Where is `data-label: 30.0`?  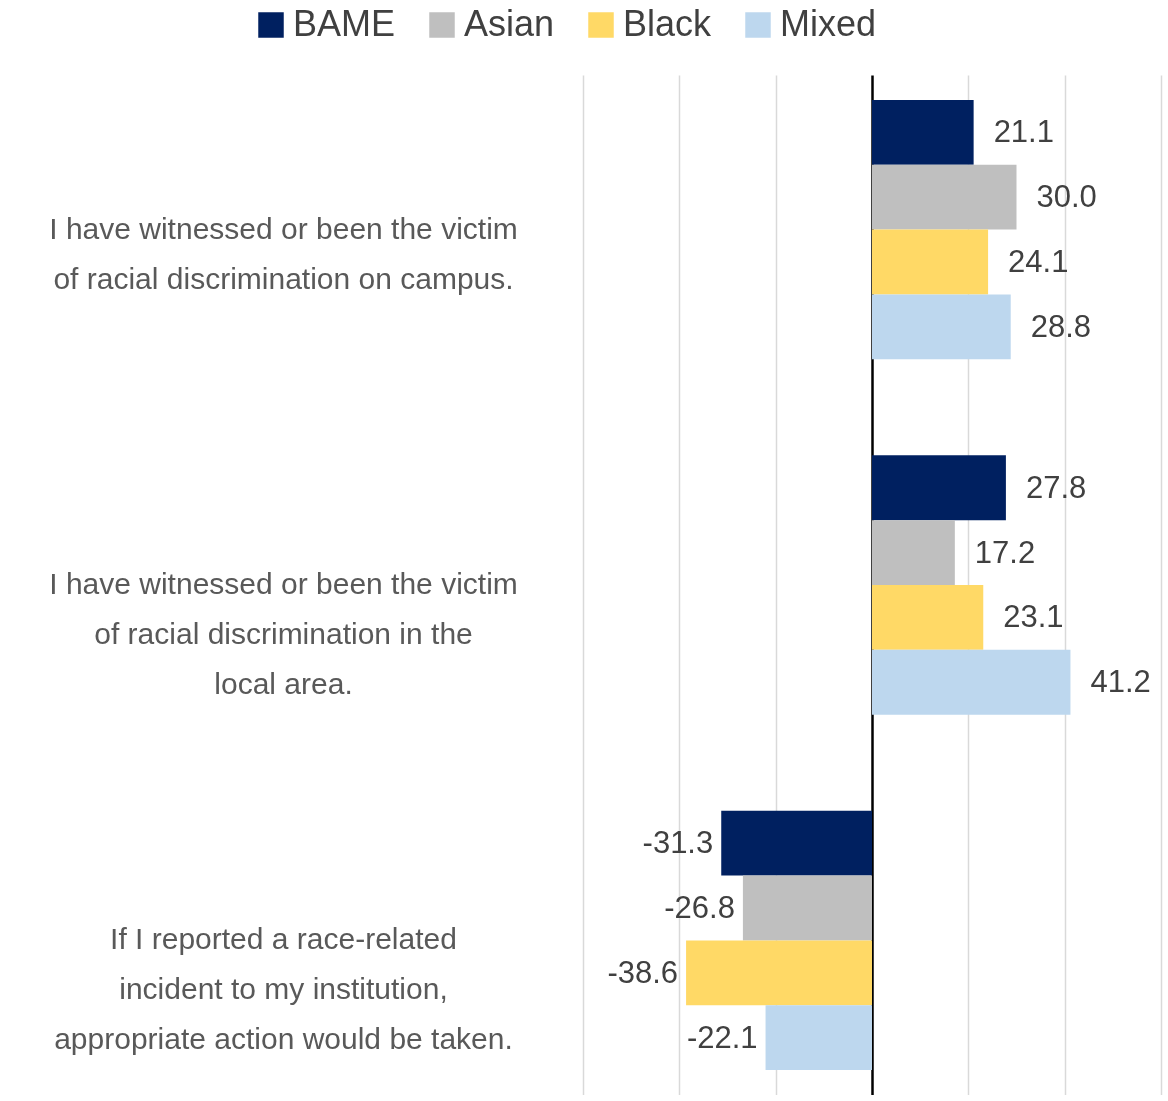 data-label: 30.0 is located at coordinates (1066, 197).